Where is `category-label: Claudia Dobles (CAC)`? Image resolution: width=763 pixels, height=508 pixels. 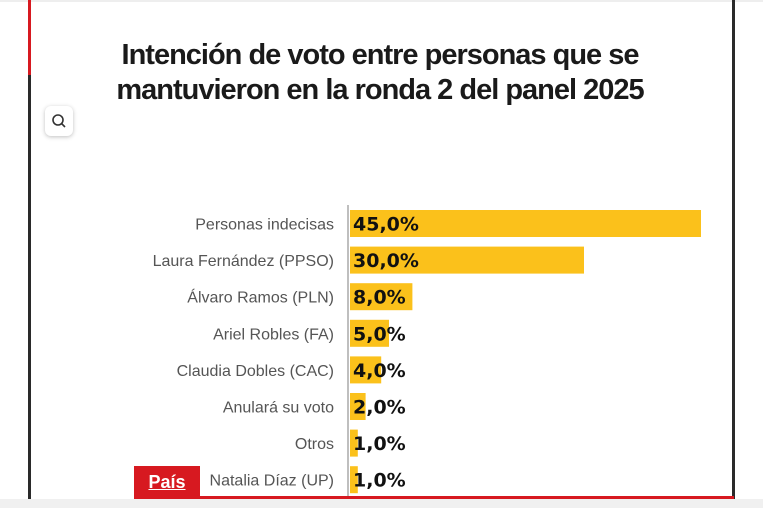 category-label: Claudia Dobles (CAC) is located at coordinates (255, 371).